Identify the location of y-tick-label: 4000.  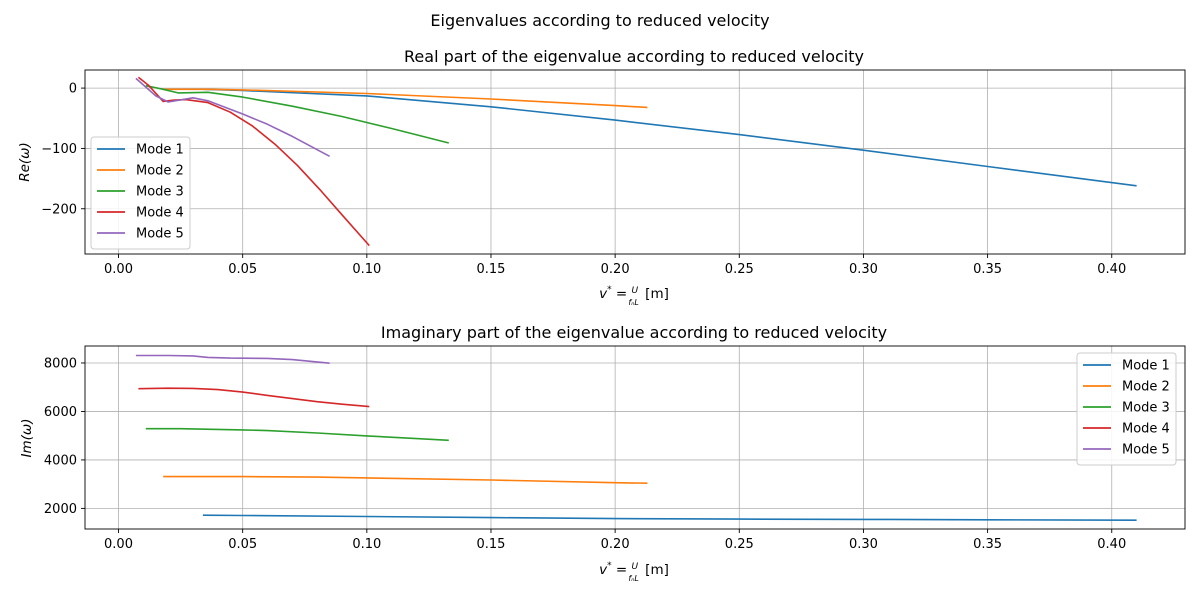
(60, 460).